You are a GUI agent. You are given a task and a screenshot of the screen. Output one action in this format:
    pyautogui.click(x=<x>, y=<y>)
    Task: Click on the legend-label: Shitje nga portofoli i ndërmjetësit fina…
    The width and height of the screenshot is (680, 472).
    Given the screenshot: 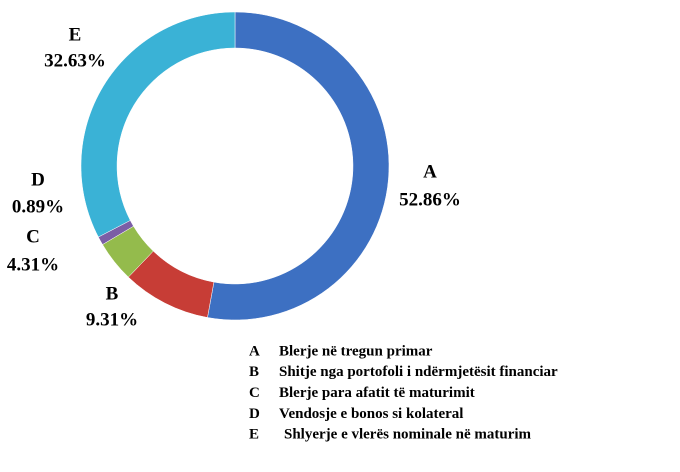 What is the action you would take?
    pyautogui.click(x=418, y=372)
    